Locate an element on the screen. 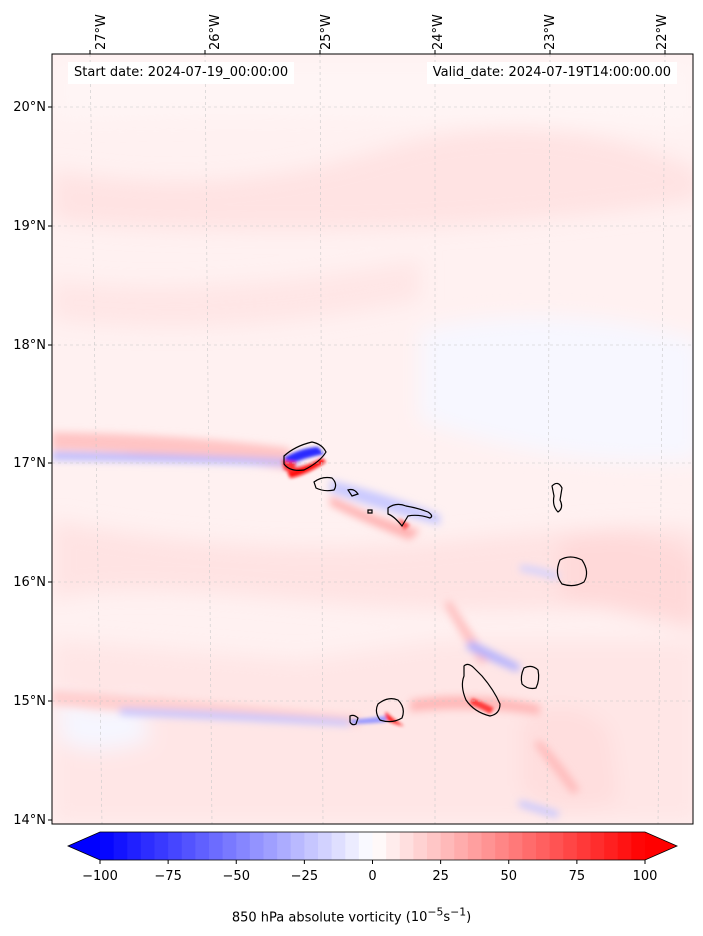 The width and height of the screenshot is (703, 936). colorbar-tick-label: −75 is located at coordinates (167, 876).